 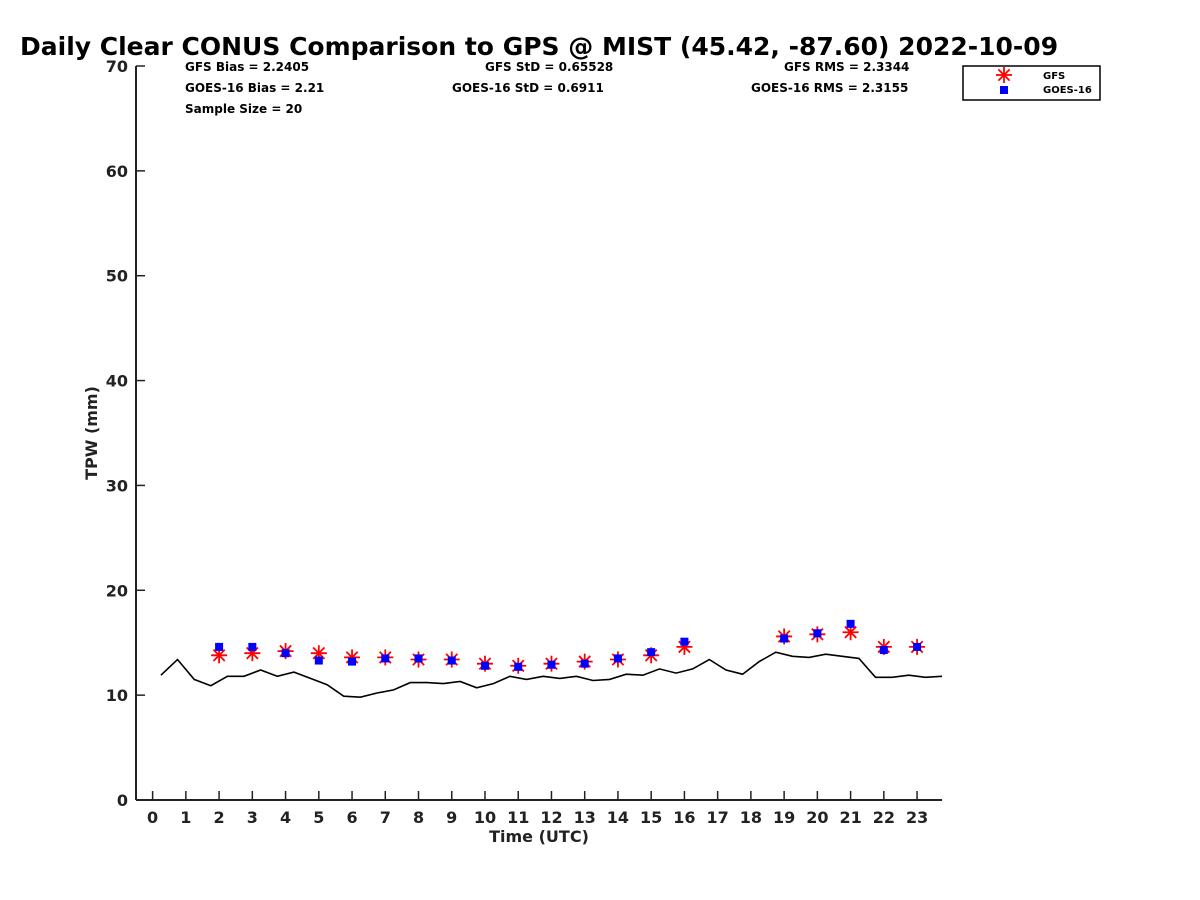 What do you see at coordinates (117, 276) in the screenshot?
I see `y-tick-label: 50` at bounding box center [117, 276].